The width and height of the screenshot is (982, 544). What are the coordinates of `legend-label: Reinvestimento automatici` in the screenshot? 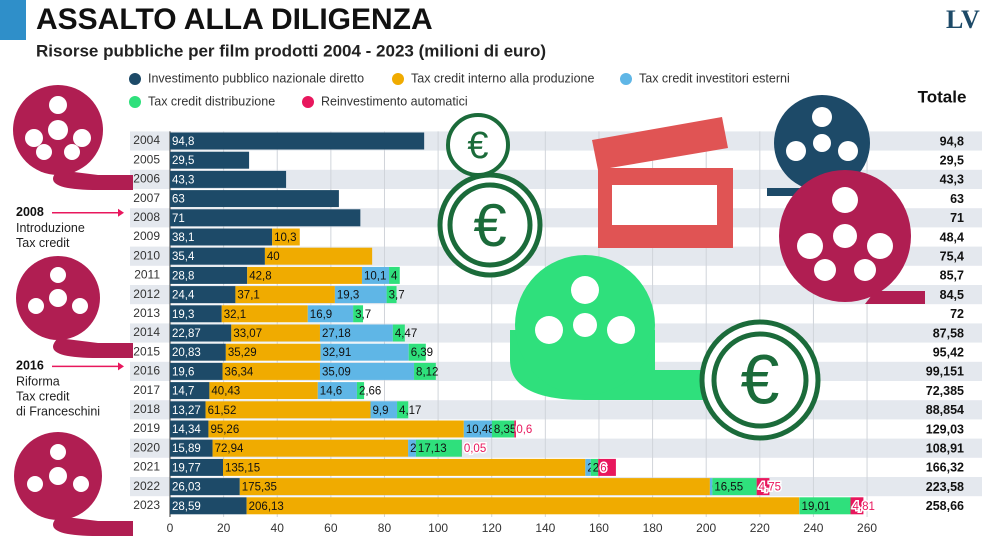 It's located at (394, 101).